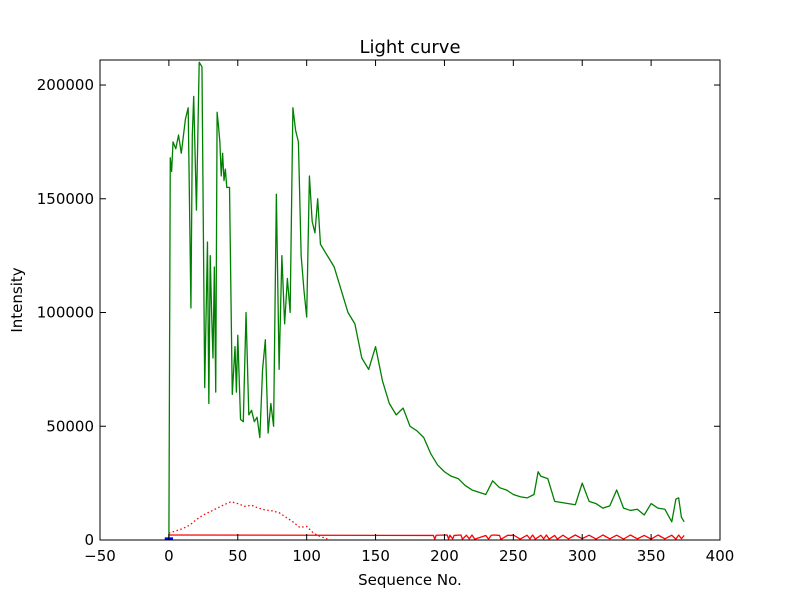  I want to click on x-tick-label: 250, so click(513, 556).